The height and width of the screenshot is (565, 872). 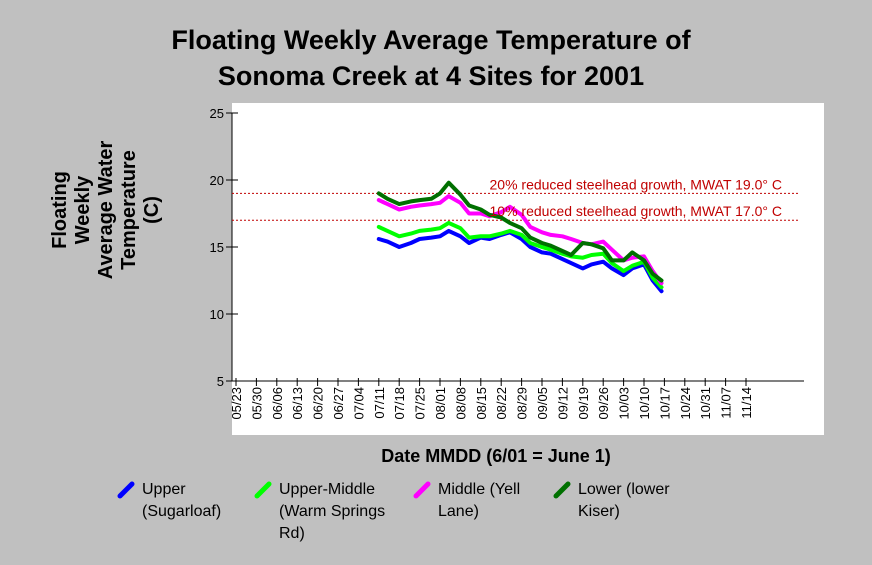 What do you see at coordinates (481, 403) in the screenshot?
I see `x-tick-label: 08/15` at bounding box center [481, 403].